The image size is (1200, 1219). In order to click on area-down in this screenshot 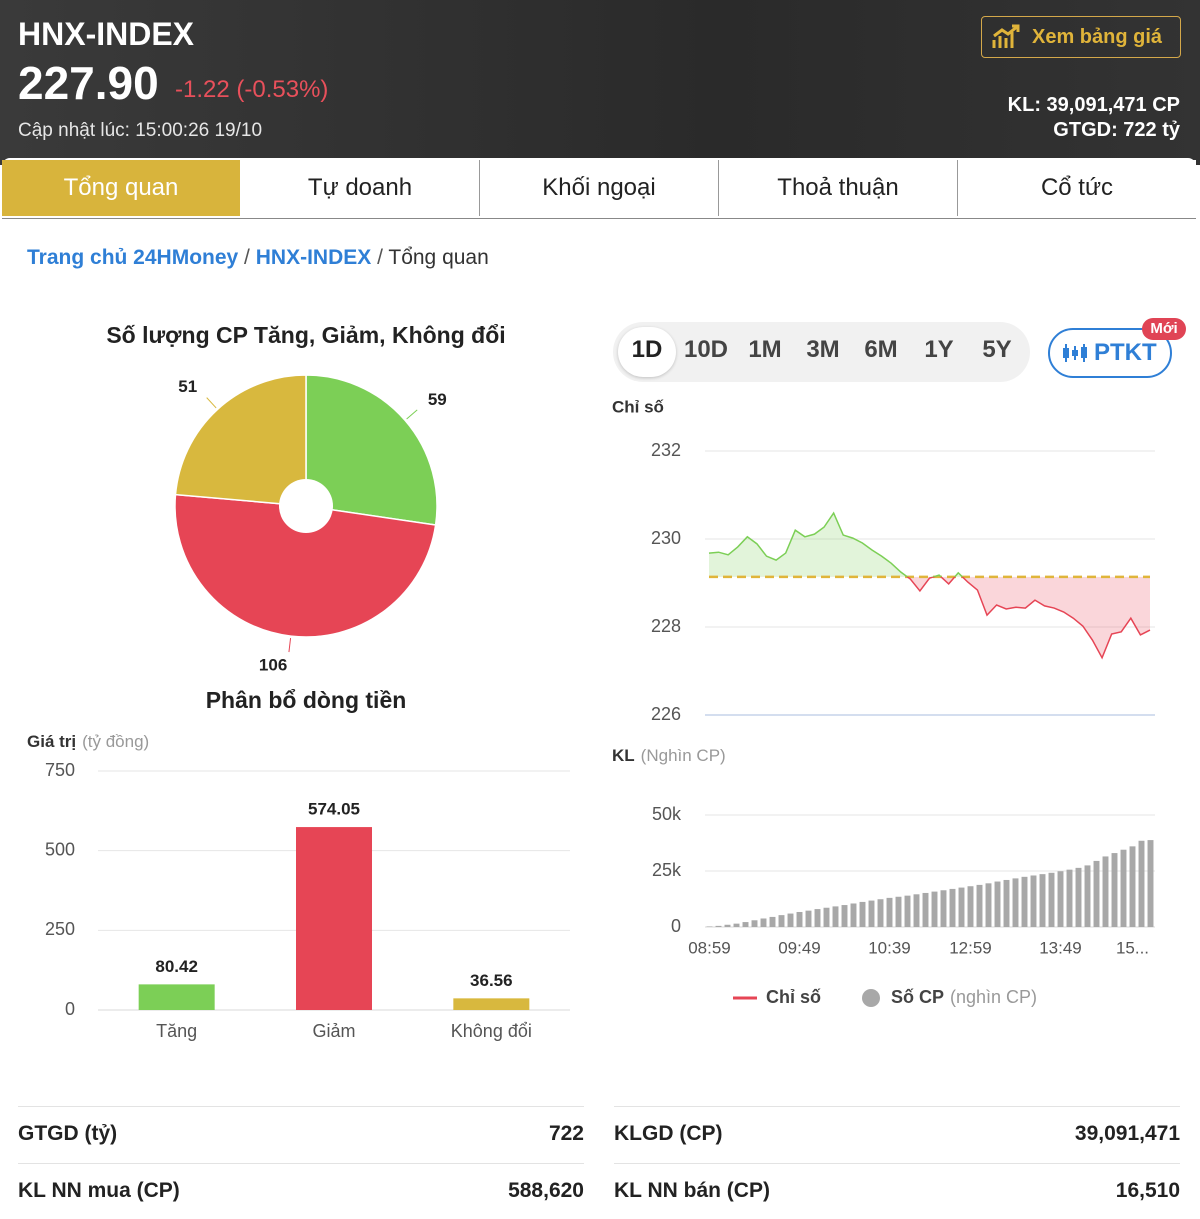, I will do `click(1028, 617)`.